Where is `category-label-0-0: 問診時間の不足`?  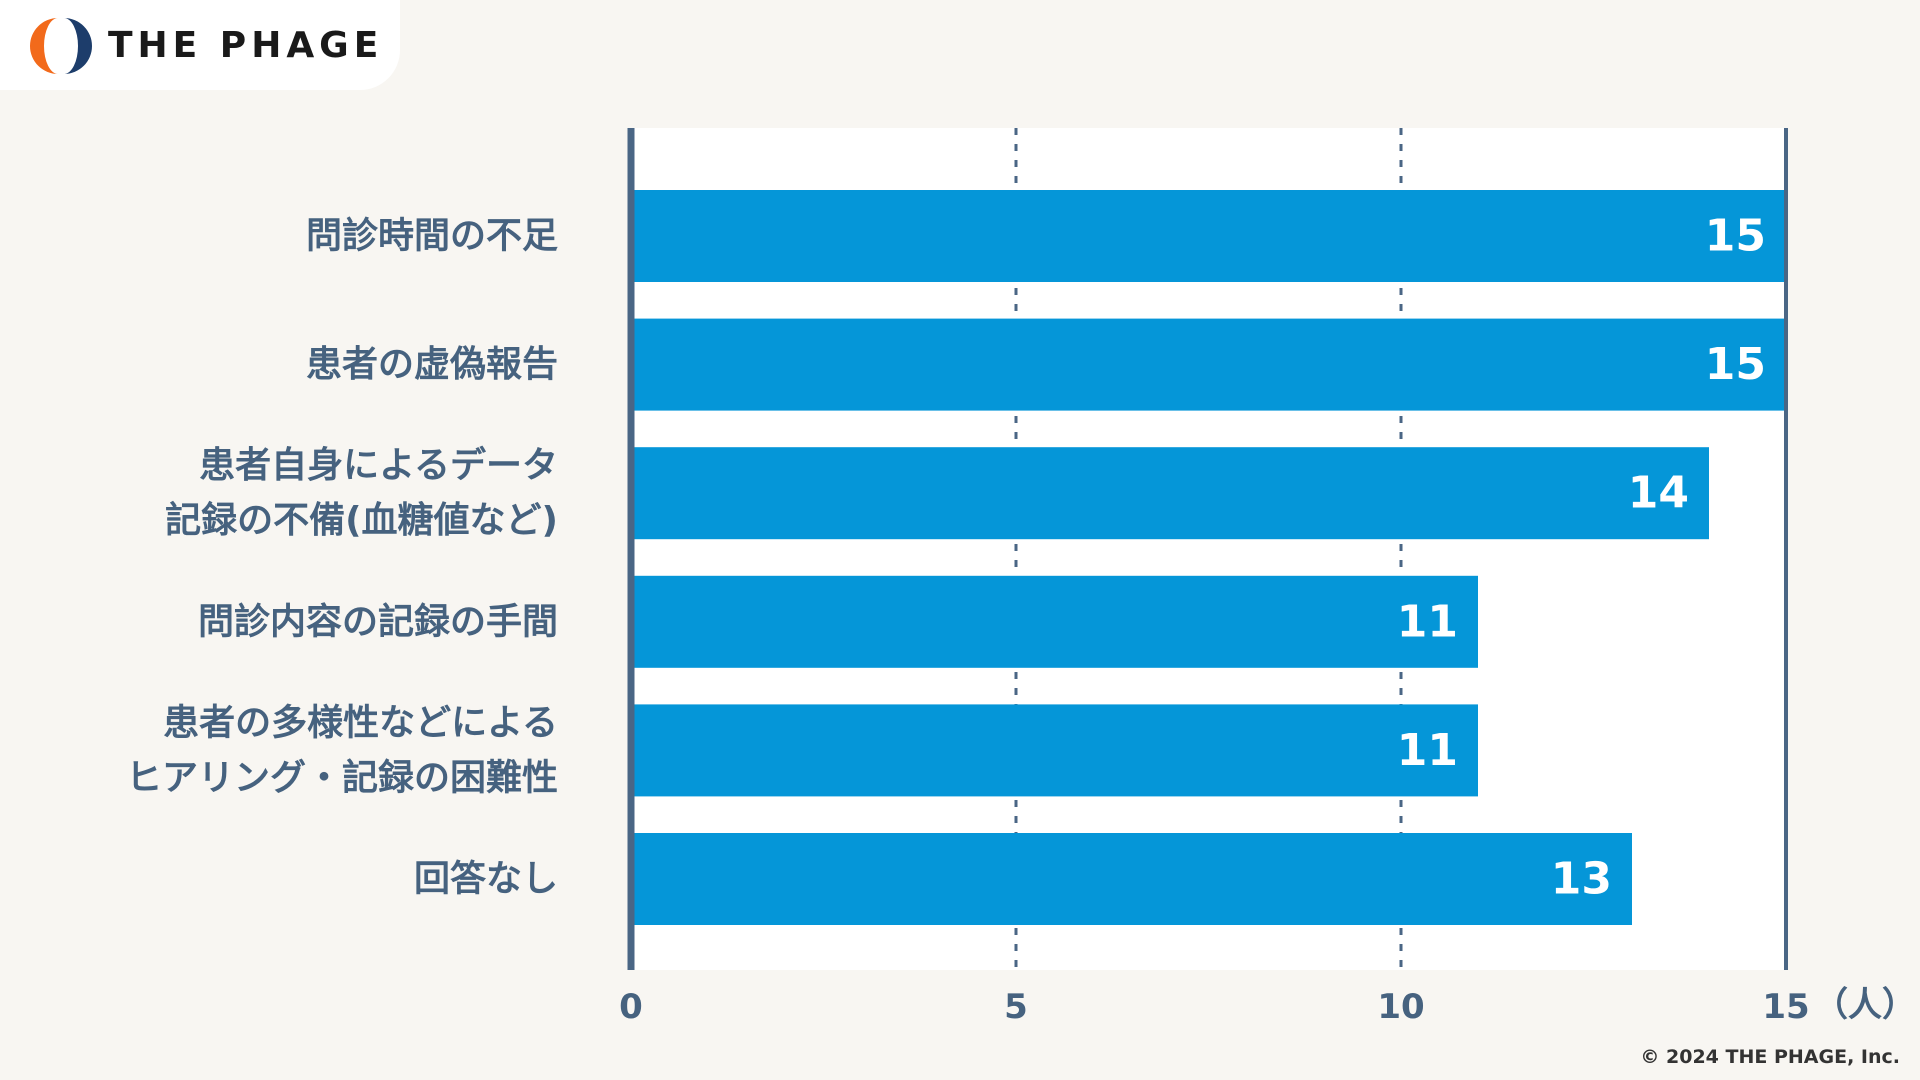
category-label-0-0: 問診時間の不足 is located at coordinates (432, 236).